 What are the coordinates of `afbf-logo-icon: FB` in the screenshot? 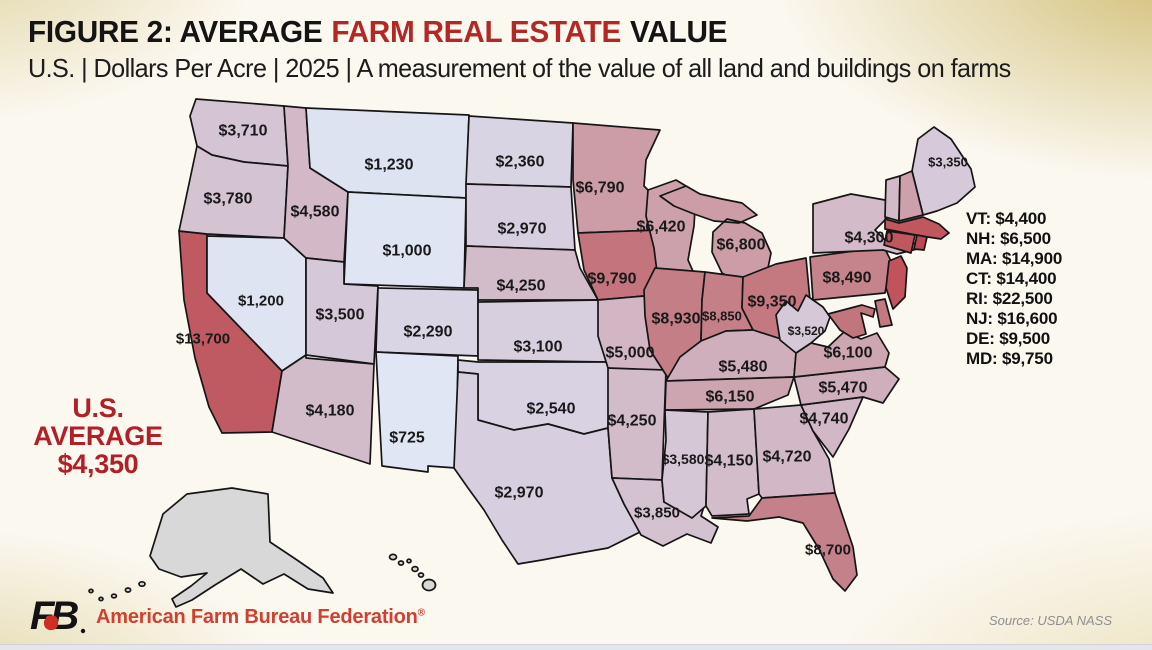 It's located at (58, 616).